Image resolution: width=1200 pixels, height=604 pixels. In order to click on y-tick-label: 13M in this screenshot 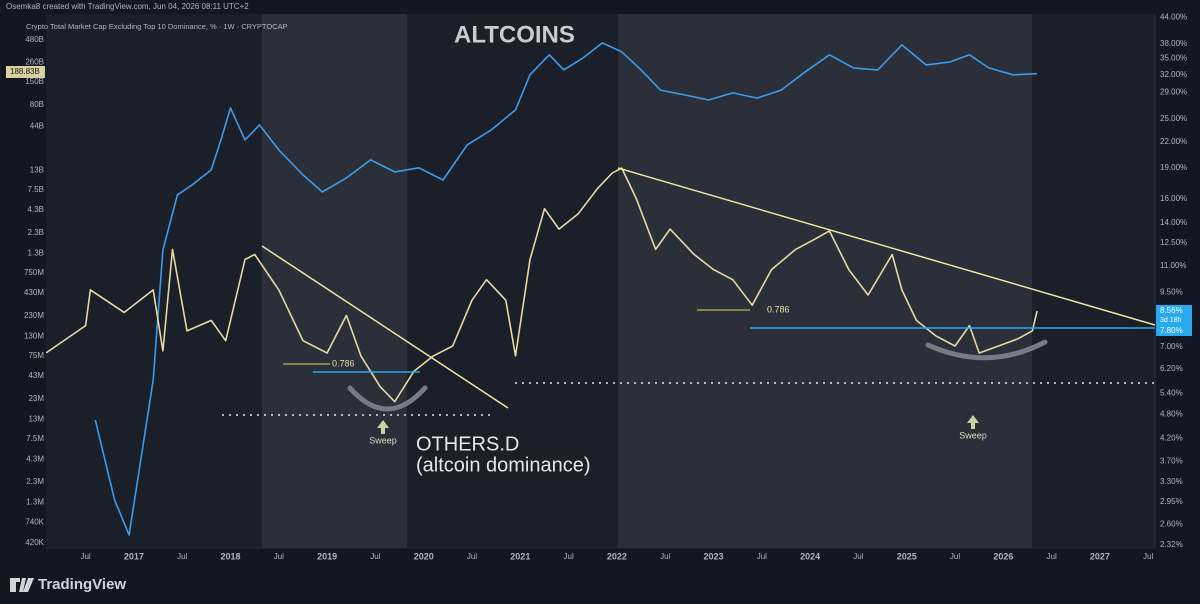, I will do `click(36, 418)`.